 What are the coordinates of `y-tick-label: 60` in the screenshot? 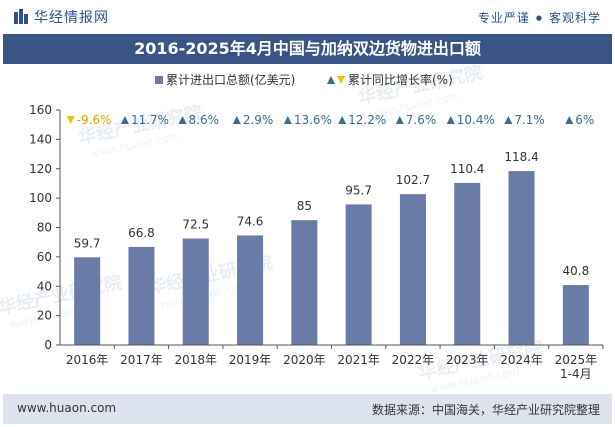 It's located at (44, 257).